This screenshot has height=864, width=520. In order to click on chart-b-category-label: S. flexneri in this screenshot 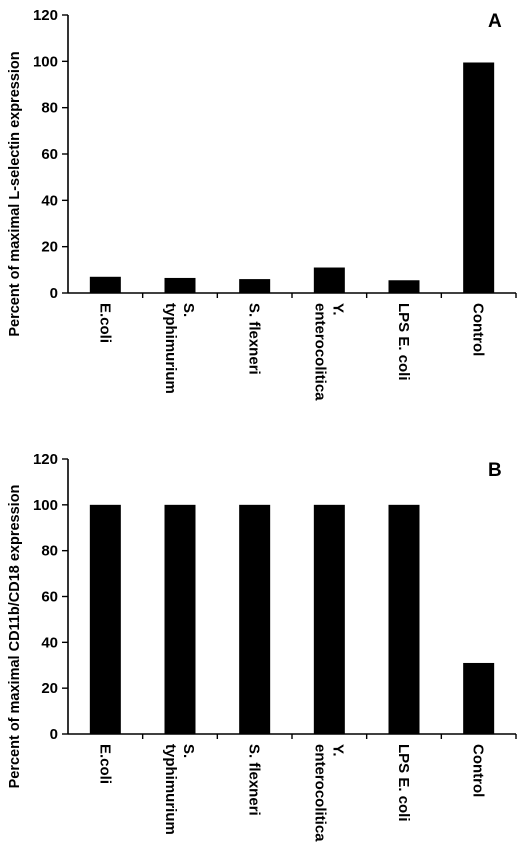, I will do `click(254, 780)`.